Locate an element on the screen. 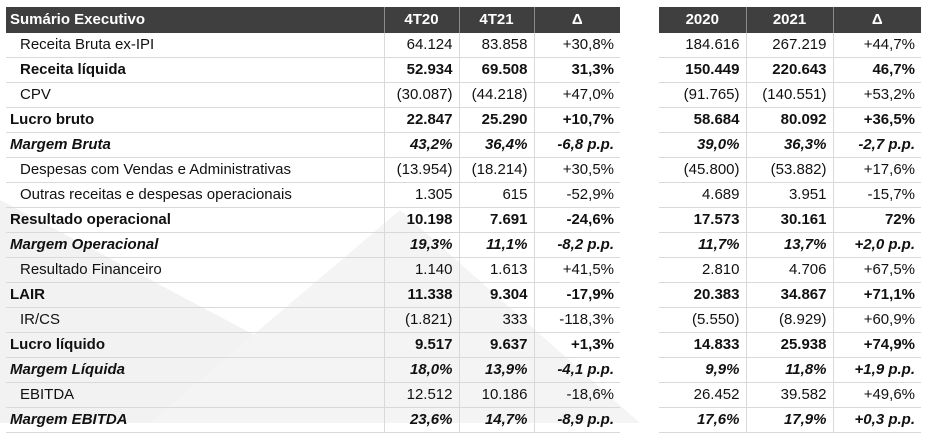  table-row: 9,9% 11,8% +1,9 p.p. is located at coordinates (790, 370).